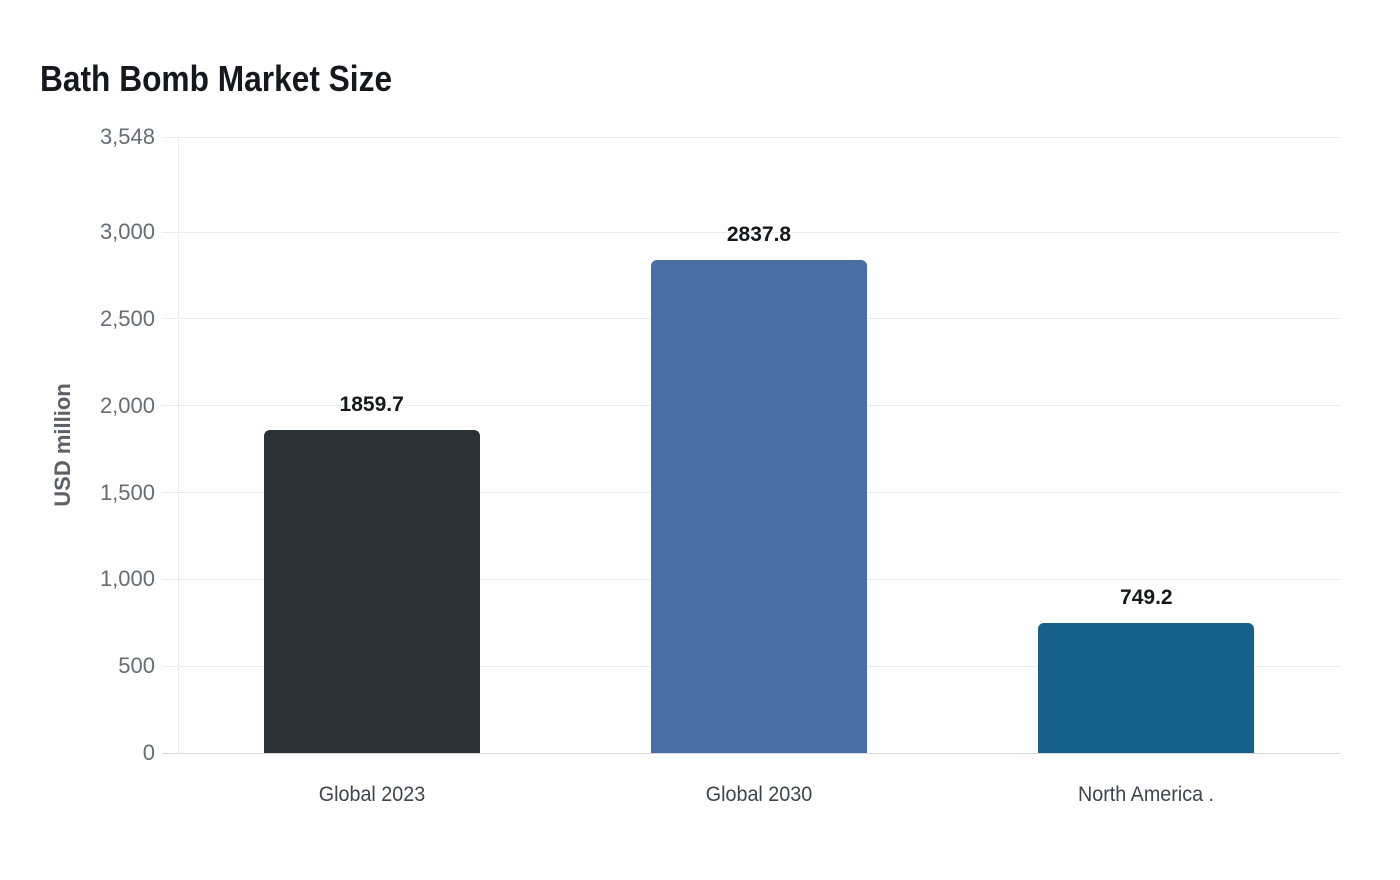  I want to click on y-axis-line, so click(178, 445).